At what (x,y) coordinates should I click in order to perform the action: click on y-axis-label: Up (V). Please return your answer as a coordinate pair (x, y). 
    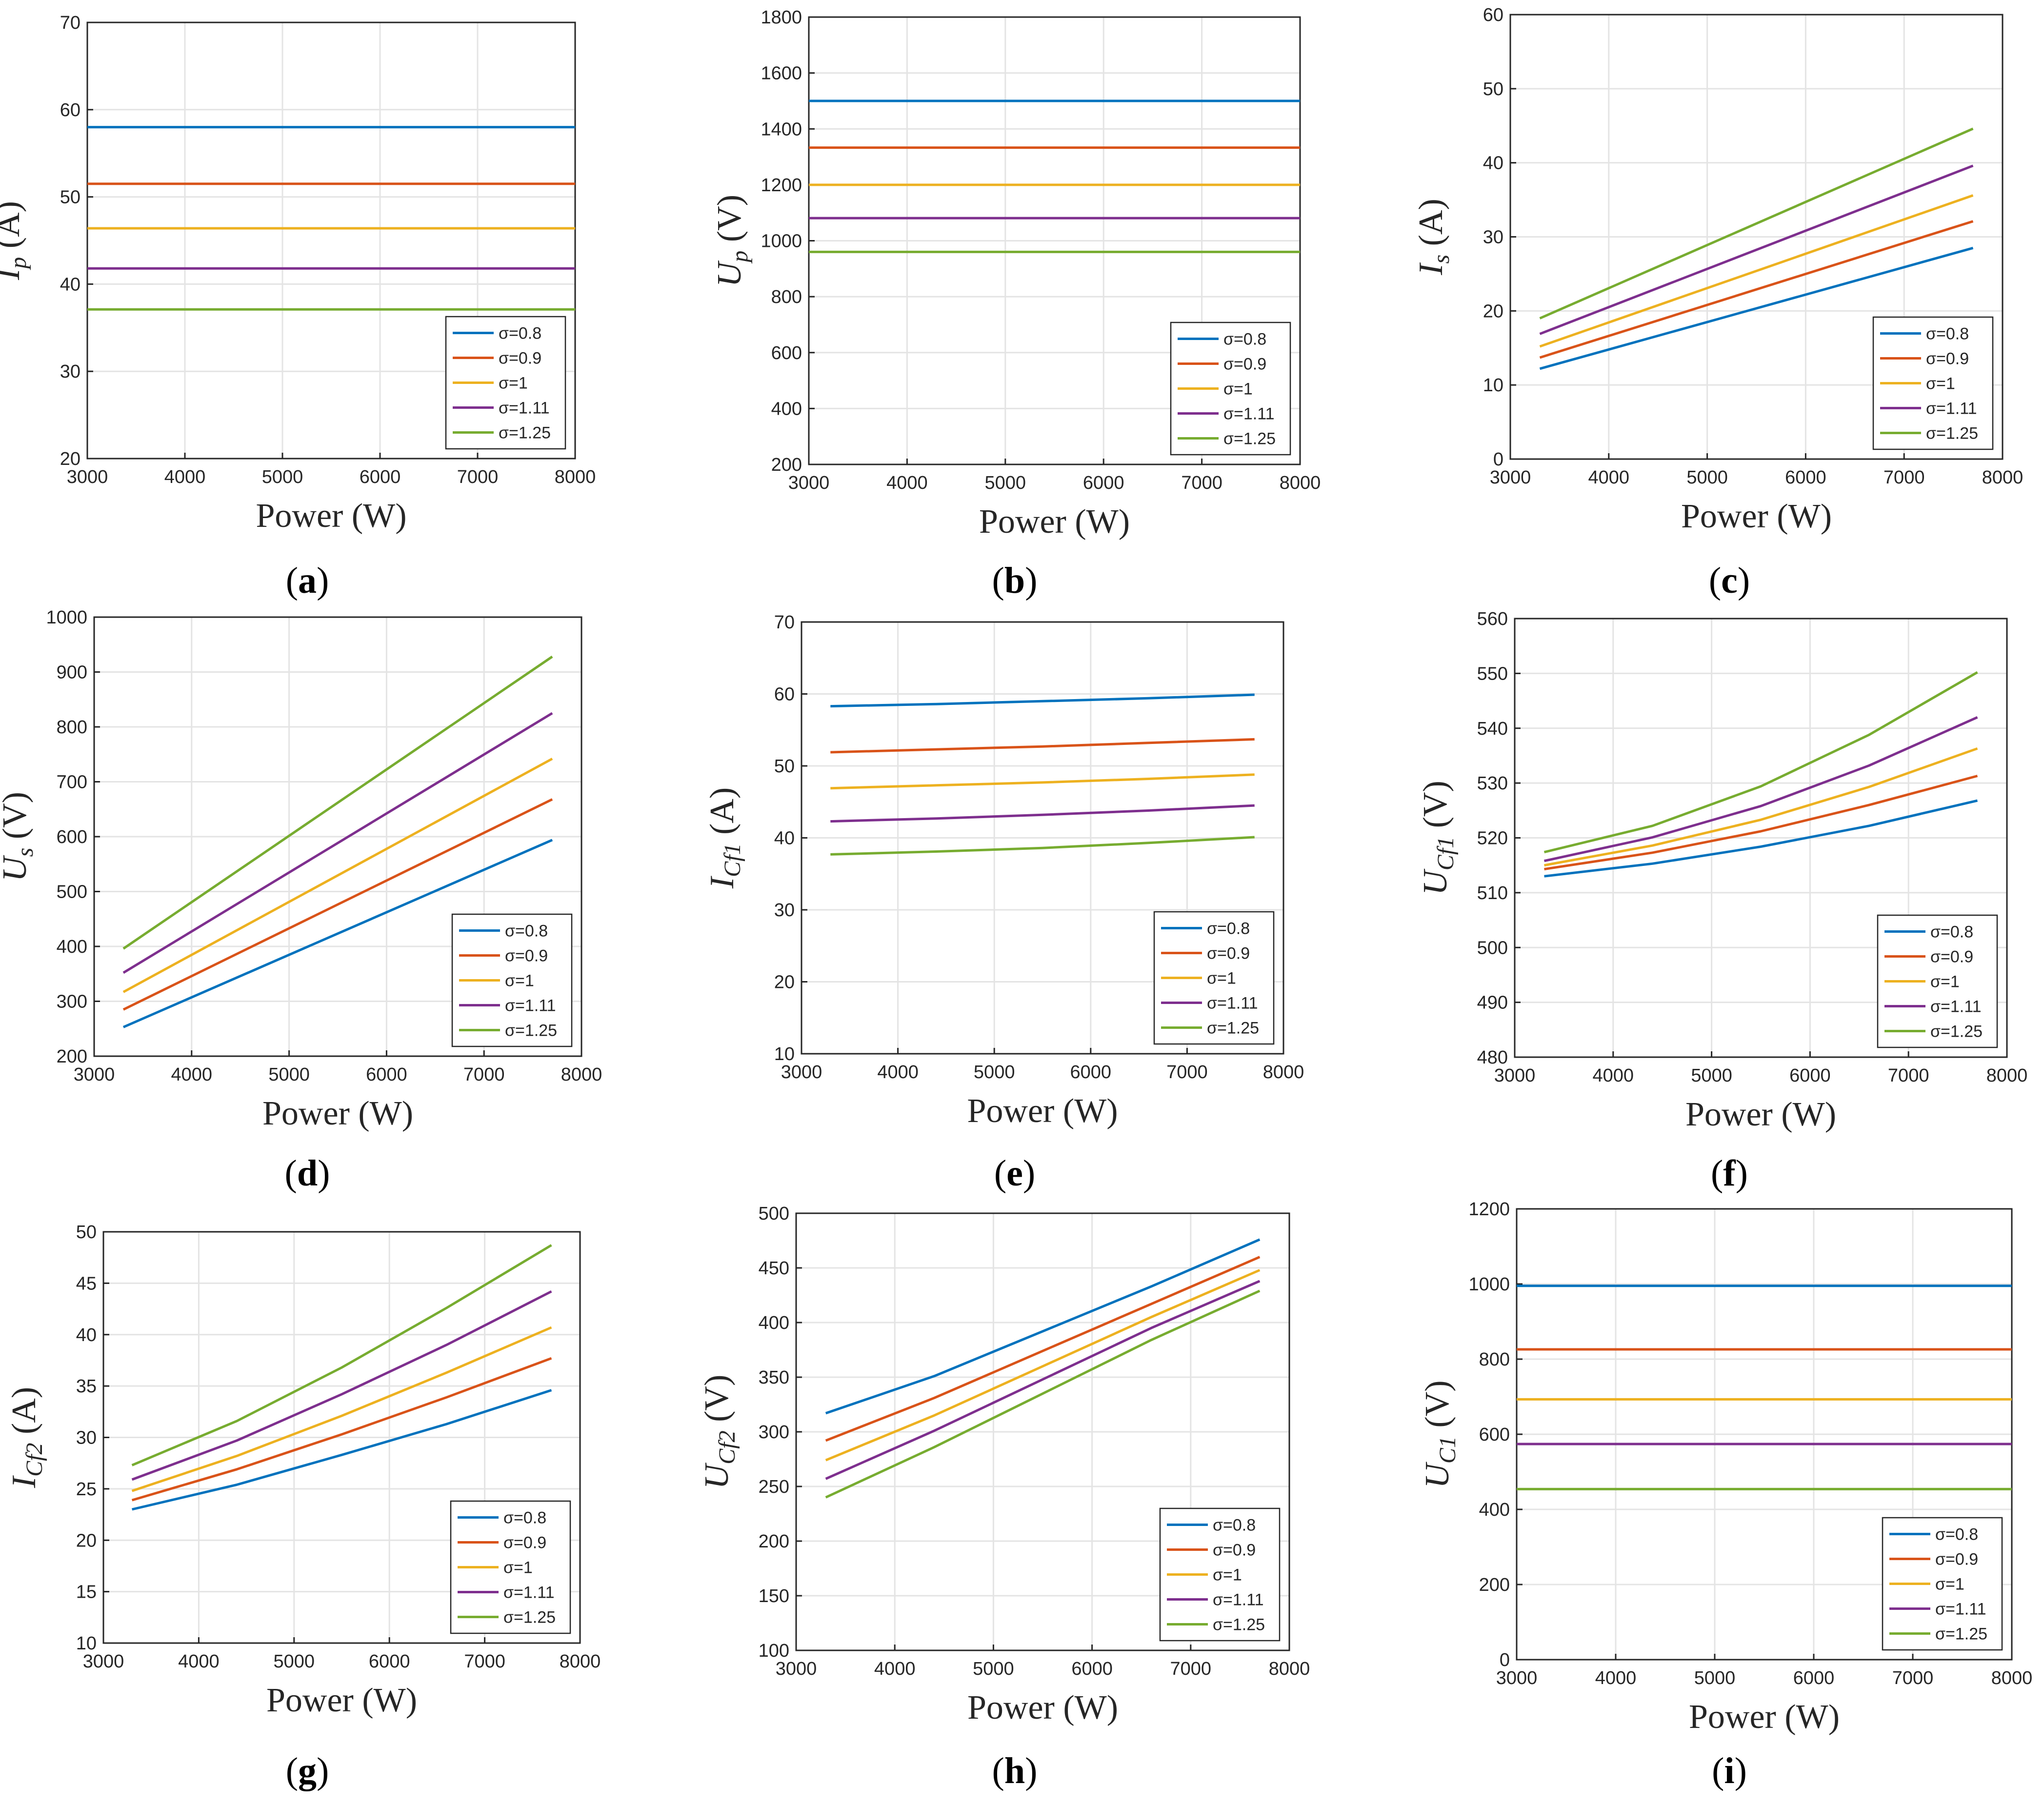
    Looking at the image, I should click on (732, 241).